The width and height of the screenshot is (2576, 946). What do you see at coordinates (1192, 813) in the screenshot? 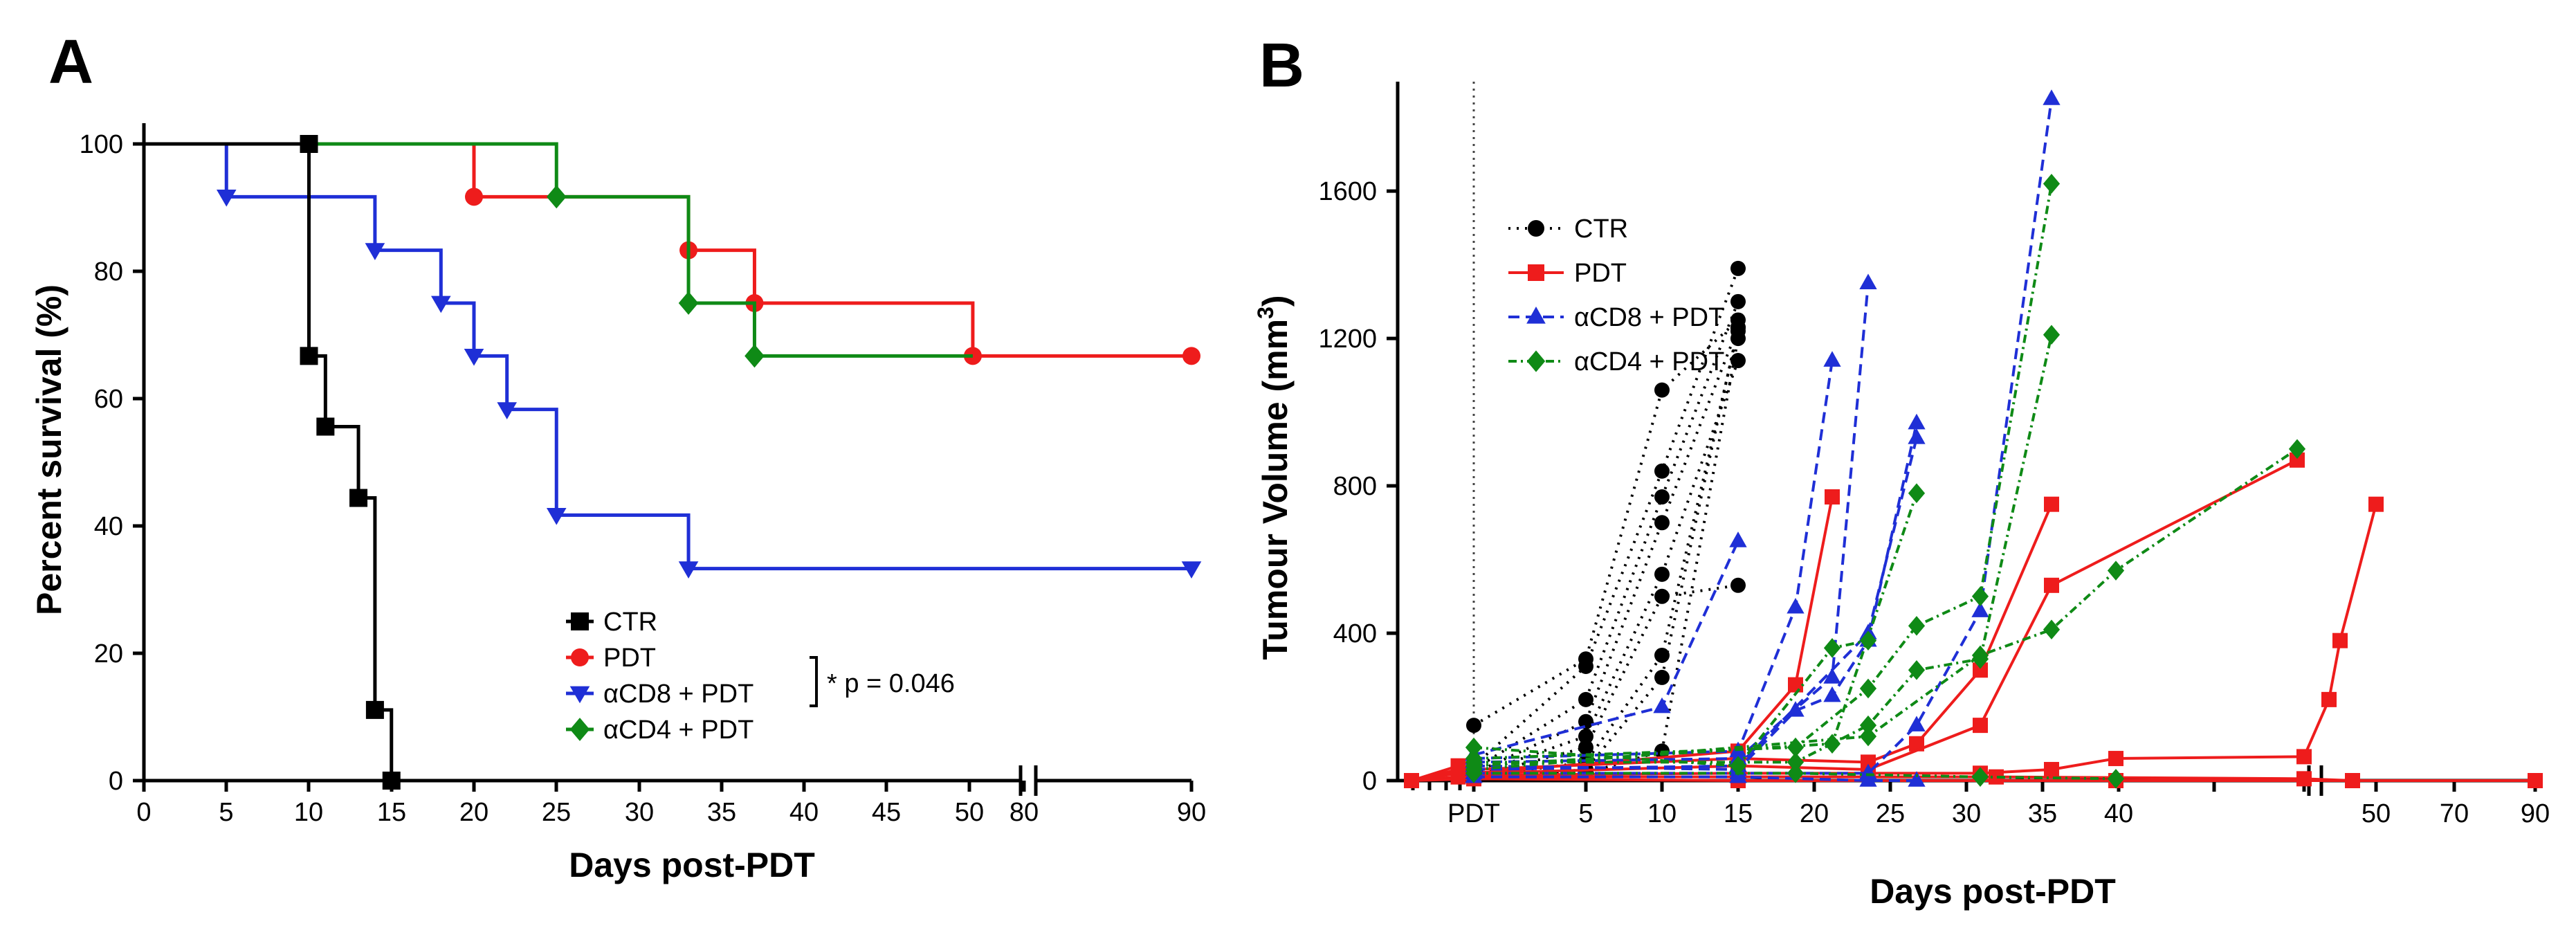
I see `panel-a-x-tick-label: 90` at bounding box center [1192, 813].